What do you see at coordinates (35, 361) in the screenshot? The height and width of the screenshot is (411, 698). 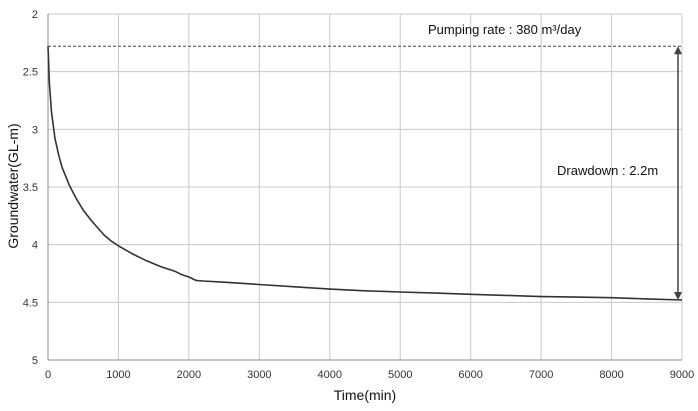 I see `y-tick-label: 5` at bounding box center [35, 361].